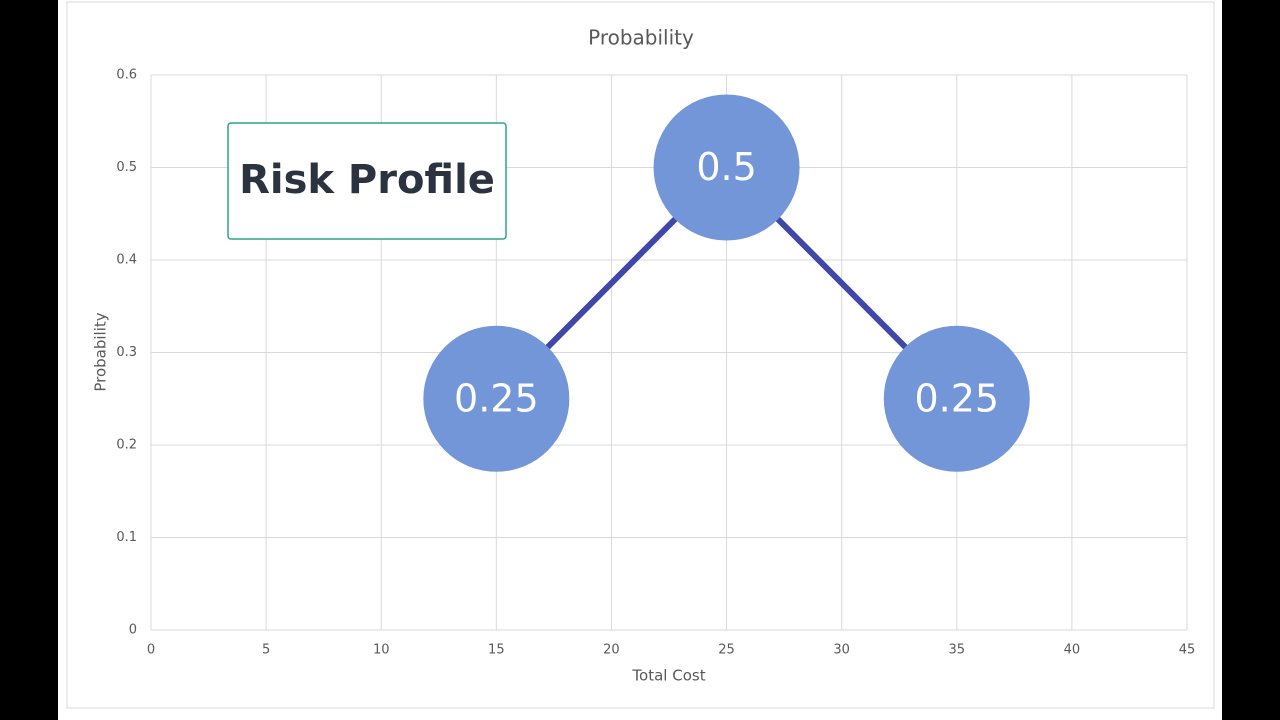  Describe the element at coordinates (841, 650) in the screenshot. I see `x-tick-label: 30` at that location.